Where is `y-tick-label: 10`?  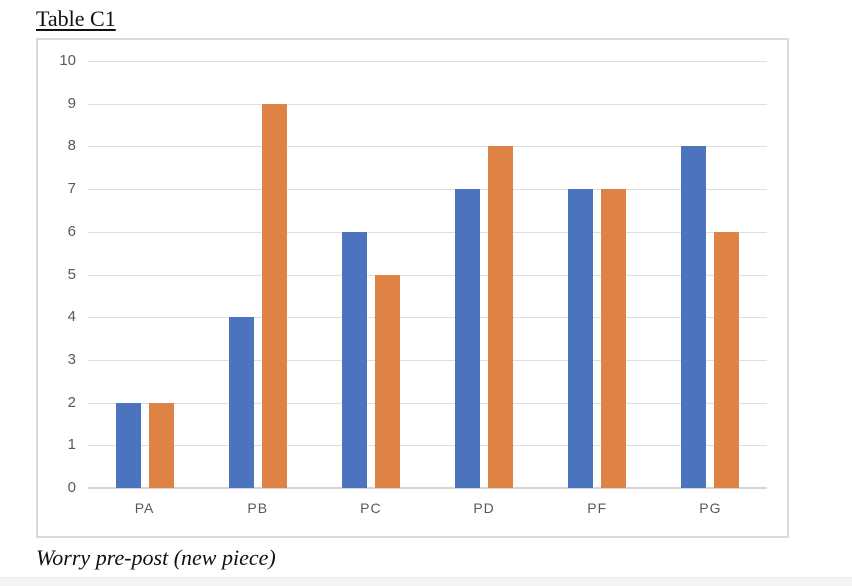
y-tick-label: 10 is located at coordinates (67, 60).